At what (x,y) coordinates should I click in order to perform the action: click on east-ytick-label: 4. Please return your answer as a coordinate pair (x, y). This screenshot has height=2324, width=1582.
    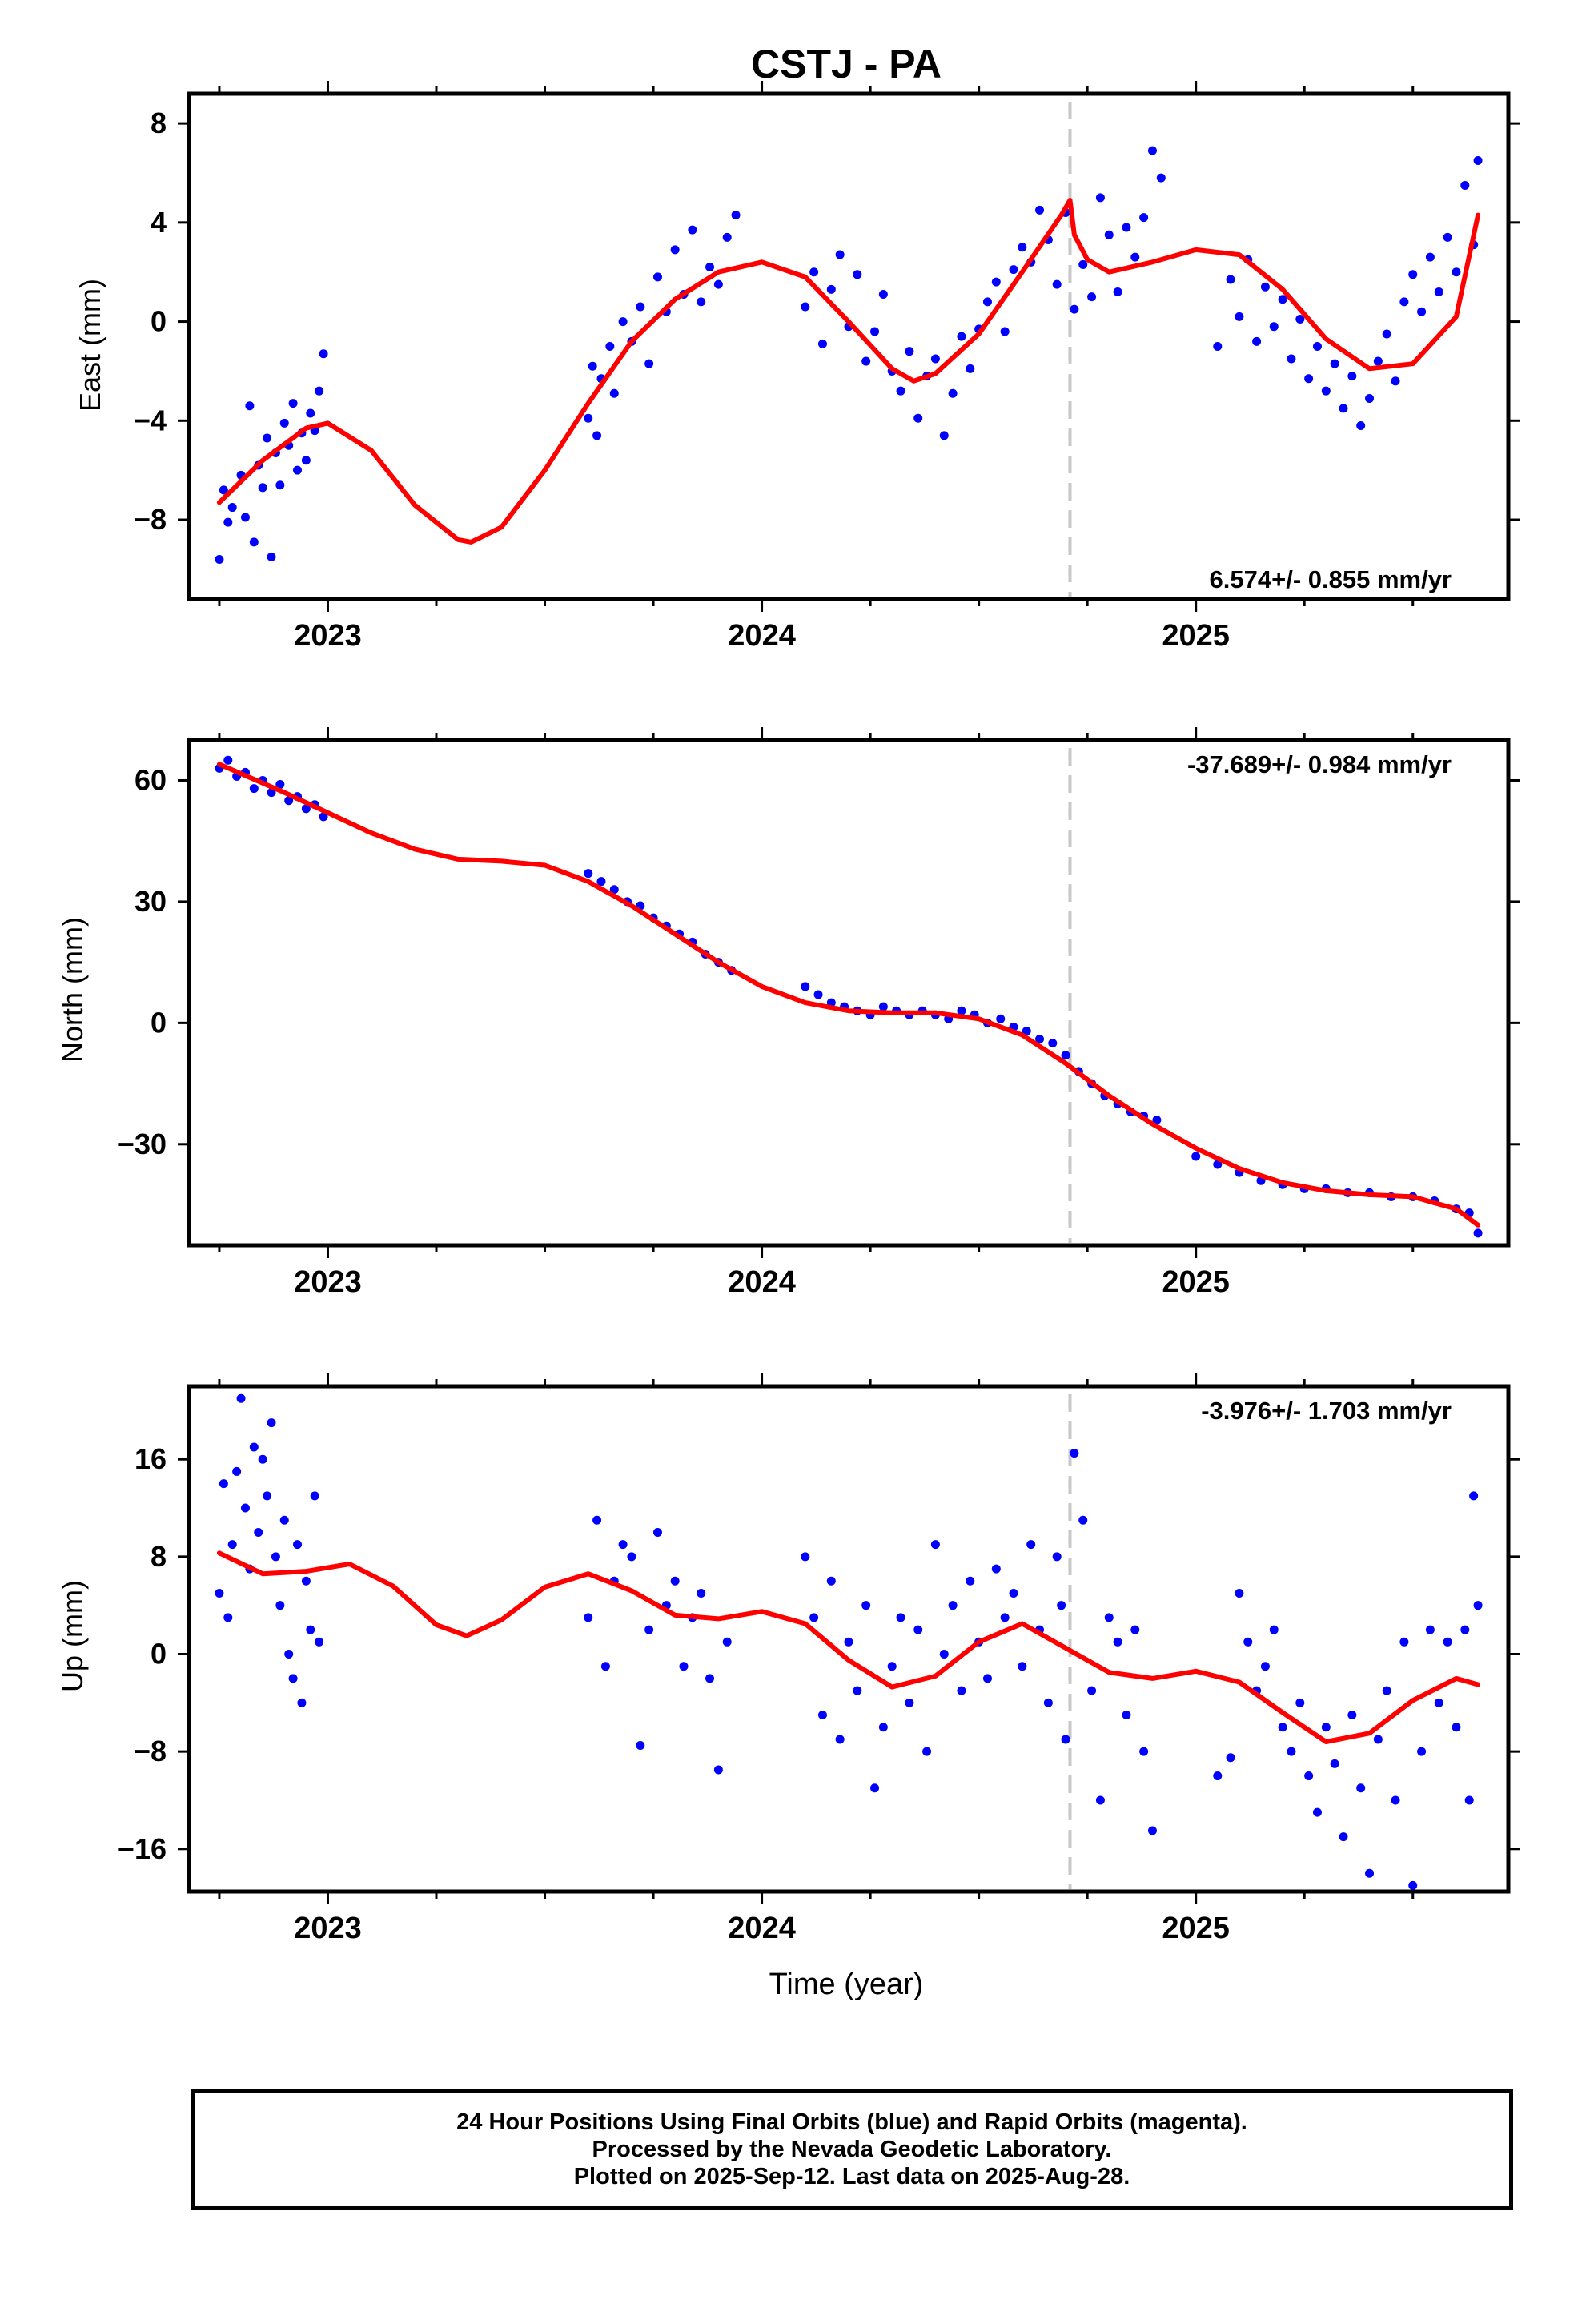
    Looking at the image, I should click on (159, 222).